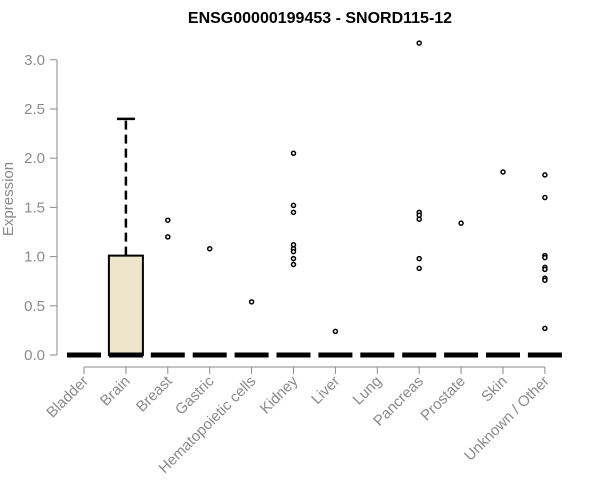 The image size is (600, 500). I want to click on y-axis-label: Expression, so click(8, 199).